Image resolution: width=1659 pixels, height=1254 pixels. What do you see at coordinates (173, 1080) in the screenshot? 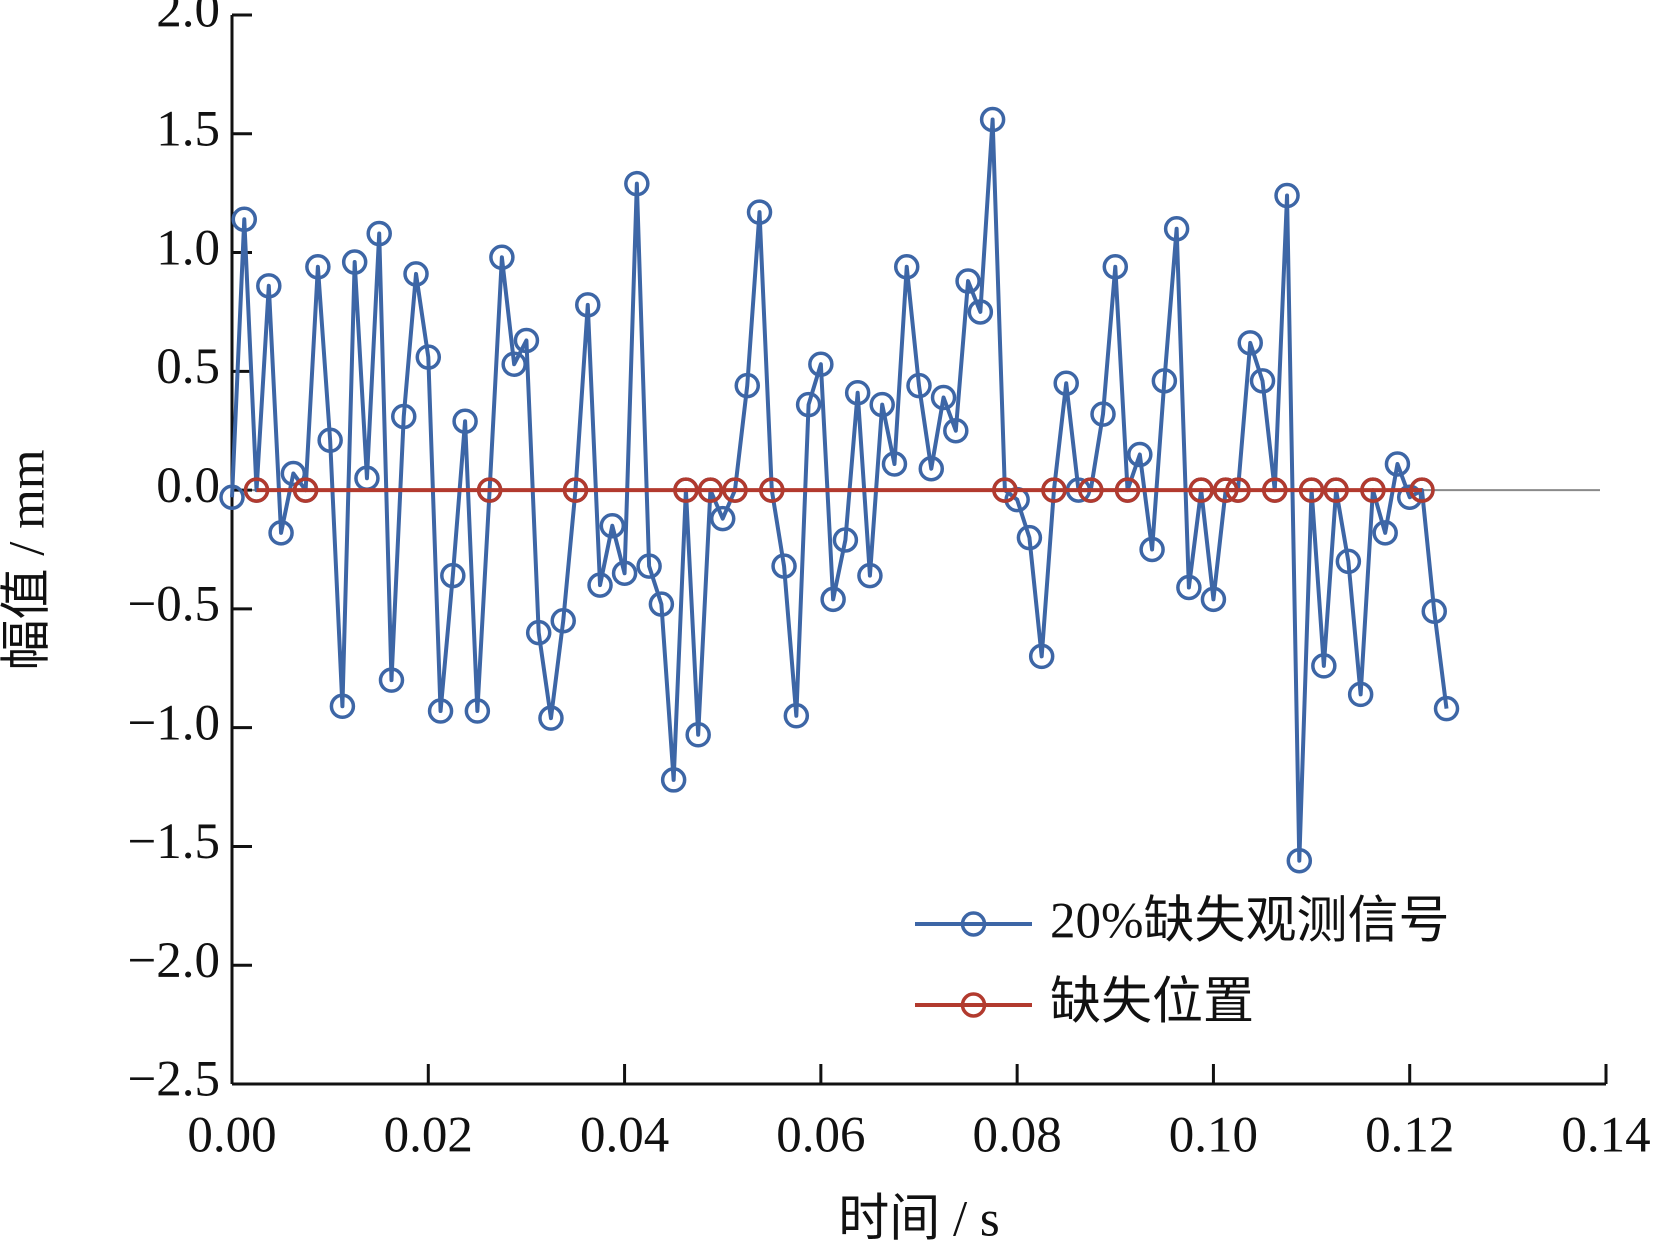
I see `y-tick-label: −2.5` at bounding box center [173, 1080].